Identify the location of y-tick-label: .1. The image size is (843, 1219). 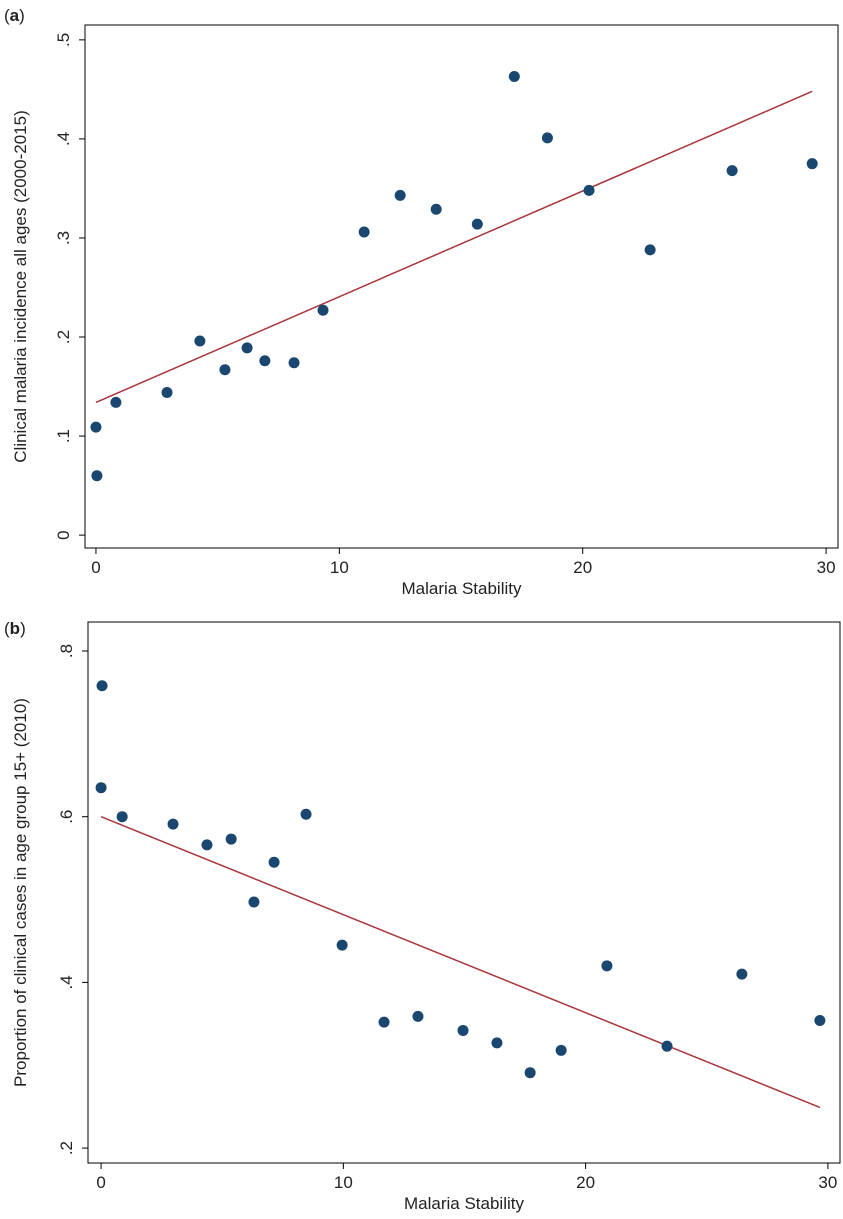
(63, 436).